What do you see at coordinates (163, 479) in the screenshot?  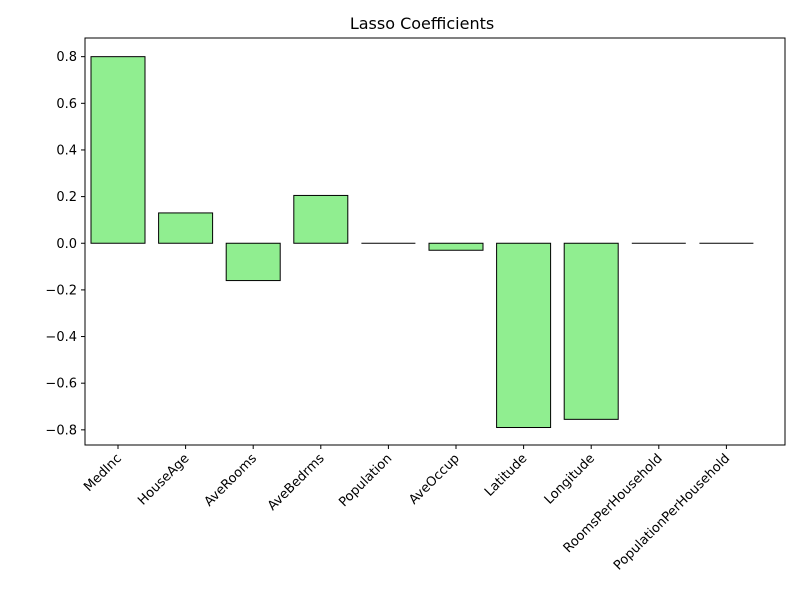 I see `x-tick-label: HouseAge` at bounding box center [163, 479].